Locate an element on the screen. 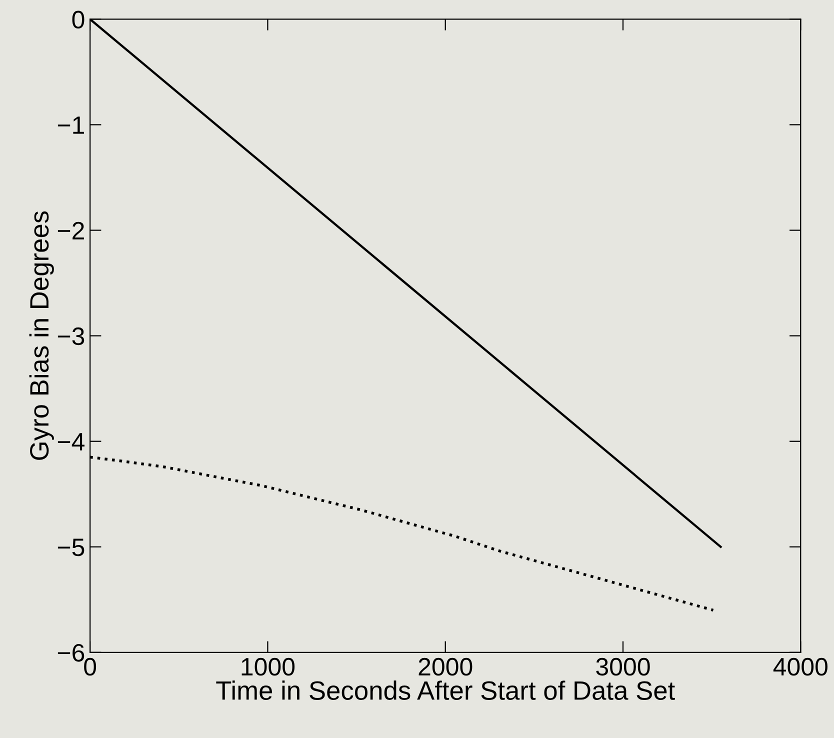 The width and height of the screenshot is (834, 738). y-tick-label: −1 is located at coordinates (71, 125).